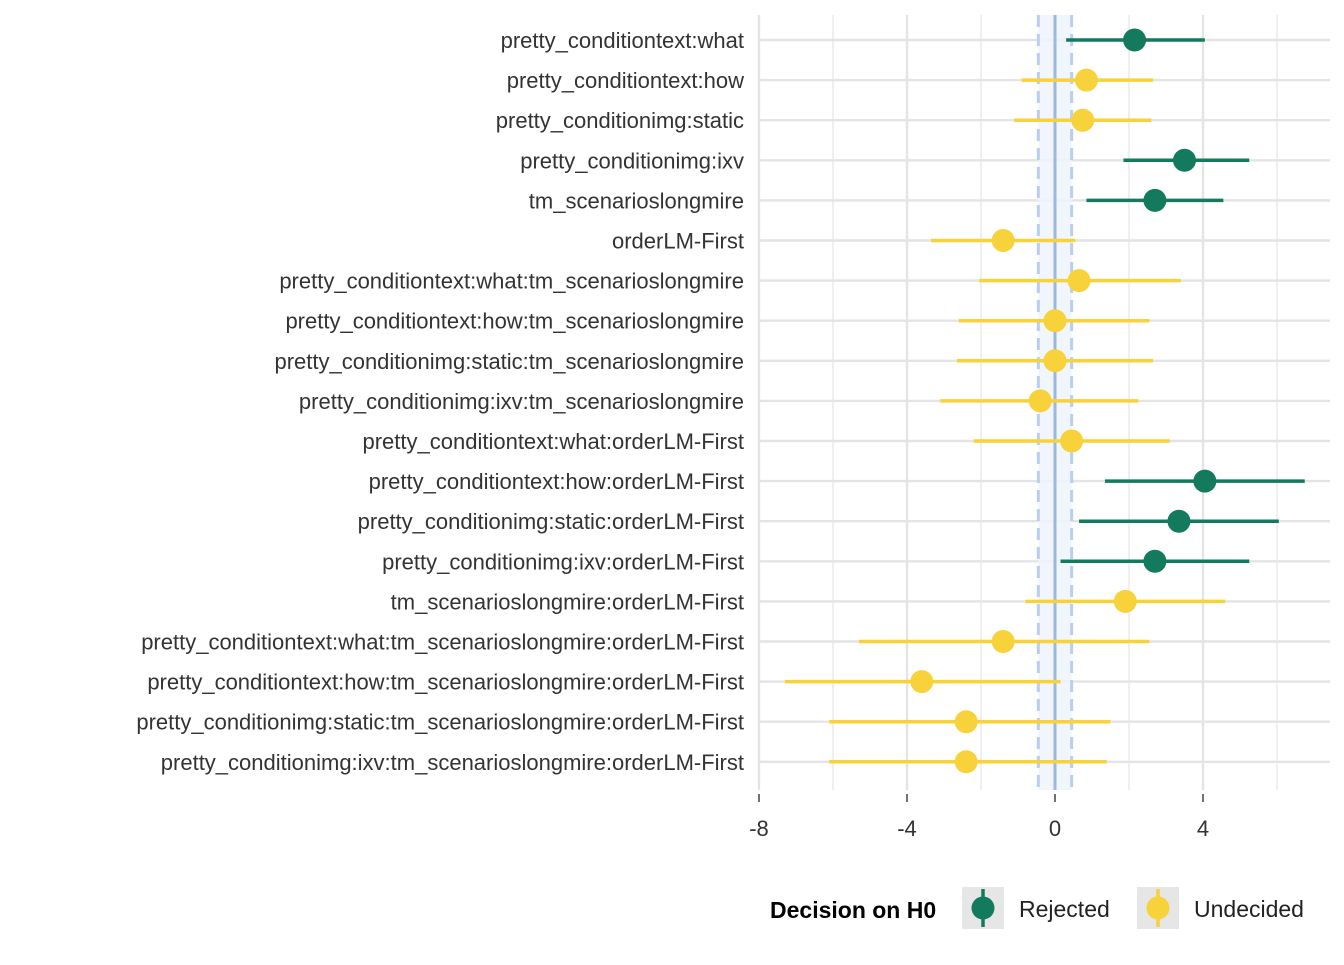 The height and width of the screenshot is (965, 1344). Describe the element at coordinates (678, 241) in the screenshot. I see `y-tick-label: orderLM-First` at that location.